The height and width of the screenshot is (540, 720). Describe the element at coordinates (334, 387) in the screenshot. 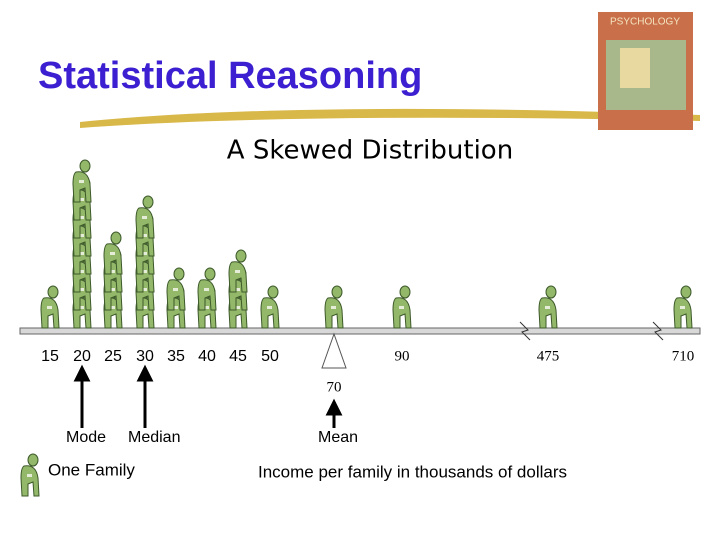

I see `x-tick-label: 70` at that location.